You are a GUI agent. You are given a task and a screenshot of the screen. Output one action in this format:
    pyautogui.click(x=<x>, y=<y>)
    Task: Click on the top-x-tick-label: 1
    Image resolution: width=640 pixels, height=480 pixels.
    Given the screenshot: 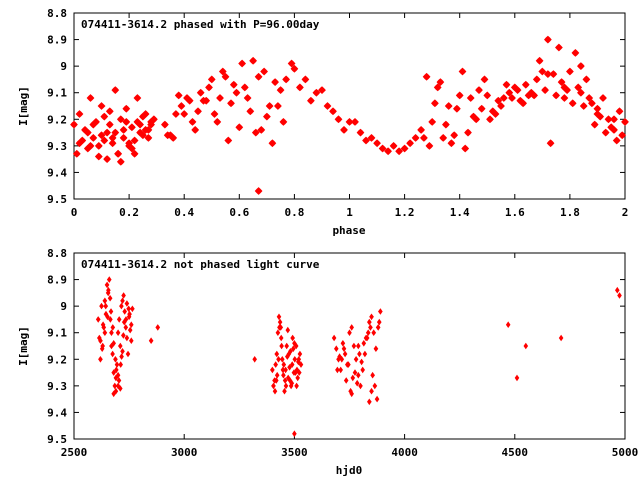 What is the action you would take?
    pyautogui.click(x=349, y=212)
    